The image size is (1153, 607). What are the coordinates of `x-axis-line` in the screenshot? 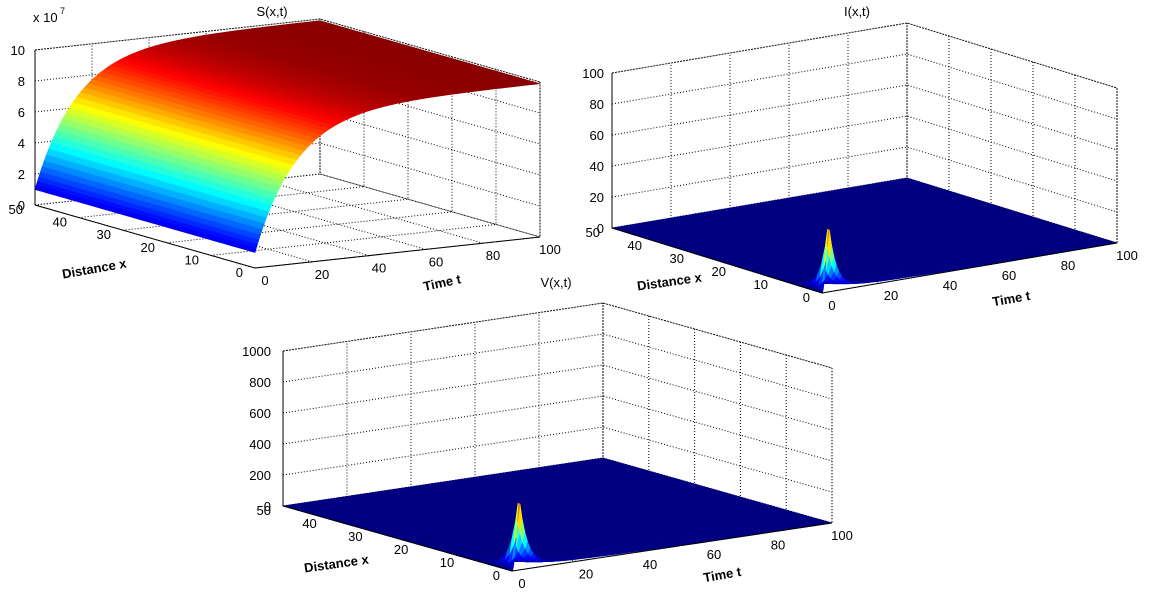 It's located at (397, 252).